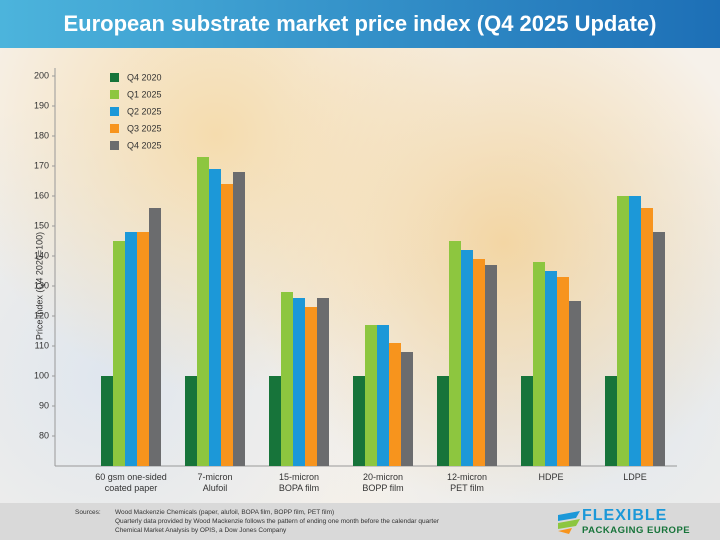 This screenshot has height=540, width=720. I want to click on legend-label: Q1 2025, so click(144, 94).